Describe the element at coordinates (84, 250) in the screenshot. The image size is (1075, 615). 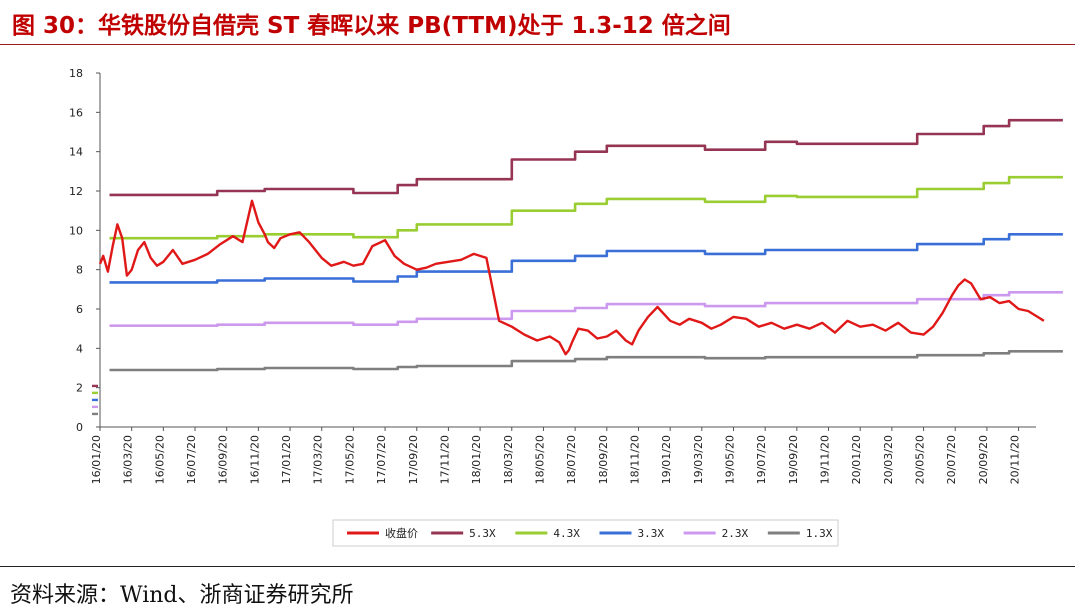
I see `y-axis-ticks: 0 2 4 6 8 10 12 14 16 18` at that location.